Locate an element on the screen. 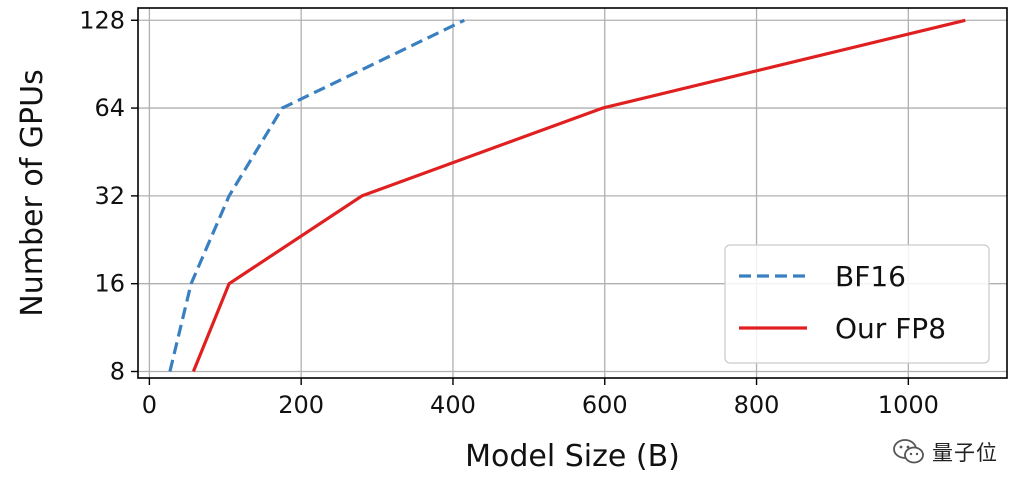  legend: BF16 Our FP8 is located at coordinates (857, 304).